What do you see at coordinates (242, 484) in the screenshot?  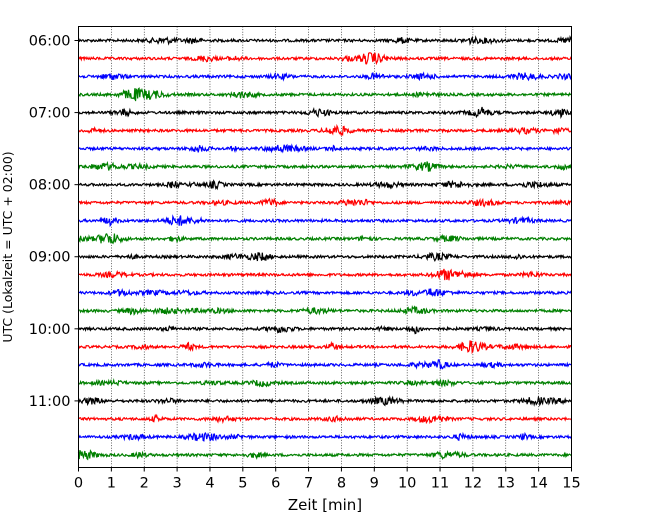 I see `x-tick-label: 5` at bounding box center [242, 484].